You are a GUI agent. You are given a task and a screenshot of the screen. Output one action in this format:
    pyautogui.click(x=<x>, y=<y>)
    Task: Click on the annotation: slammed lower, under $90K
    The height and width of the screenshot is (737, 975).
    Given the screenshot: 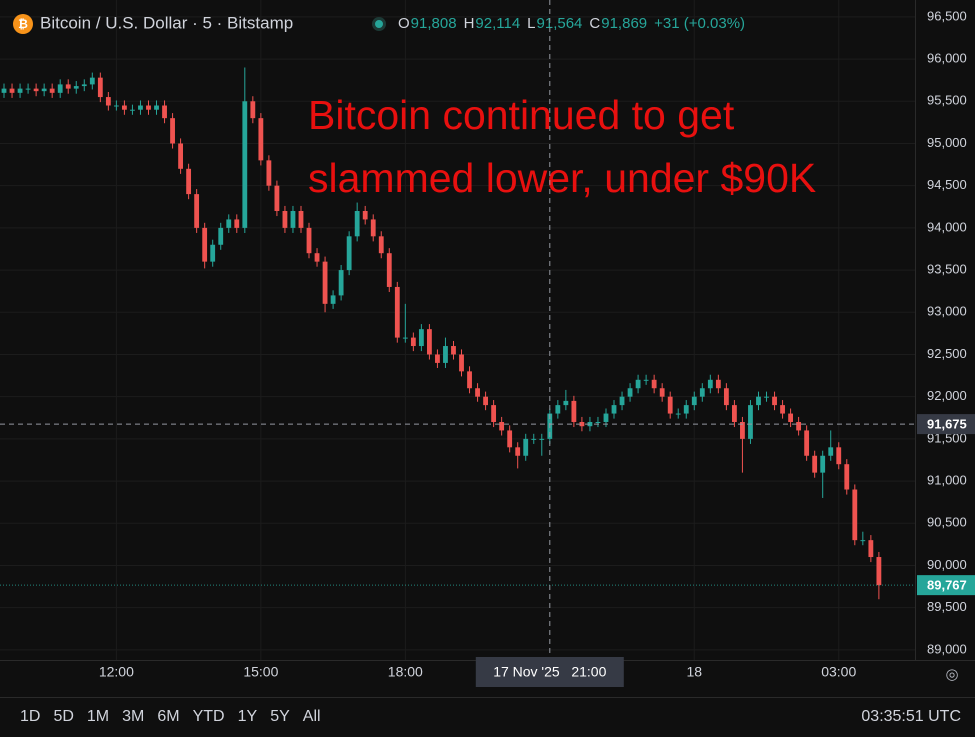 What is the action you would take?
    pyautogui.click(x=562, y=178)
    